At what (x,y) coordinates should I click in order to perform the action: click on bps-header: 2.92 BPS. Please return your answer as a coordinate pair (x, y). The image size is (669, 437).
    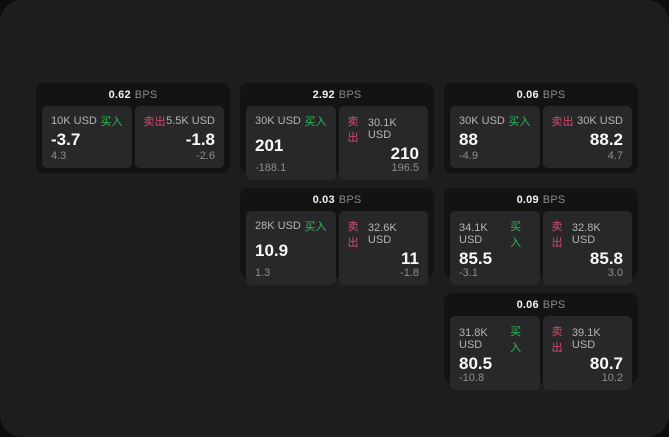
    Looking at the image, I should click on (337, 94).